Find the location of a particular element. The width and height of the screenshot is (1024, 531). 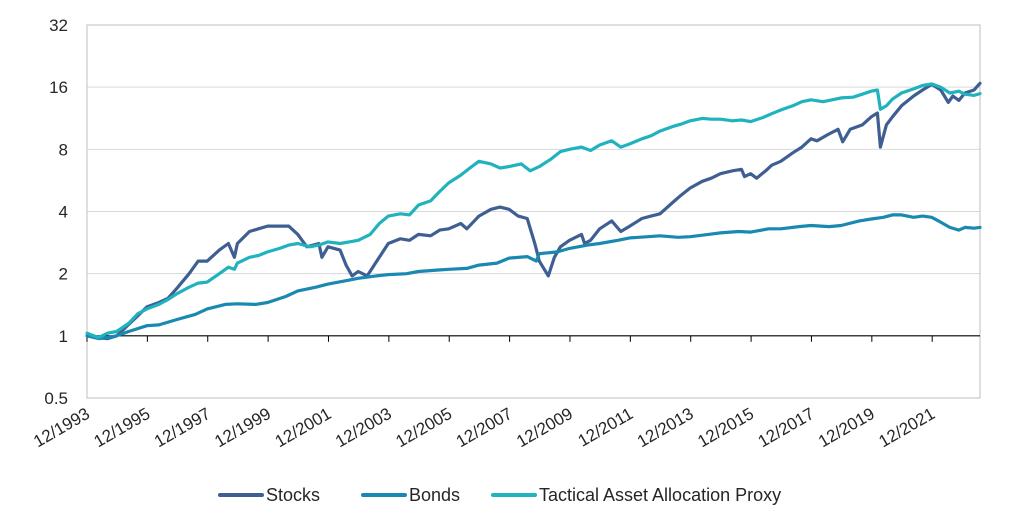

x-tick-label: 12/2007 is located at coordinates (484, 427).